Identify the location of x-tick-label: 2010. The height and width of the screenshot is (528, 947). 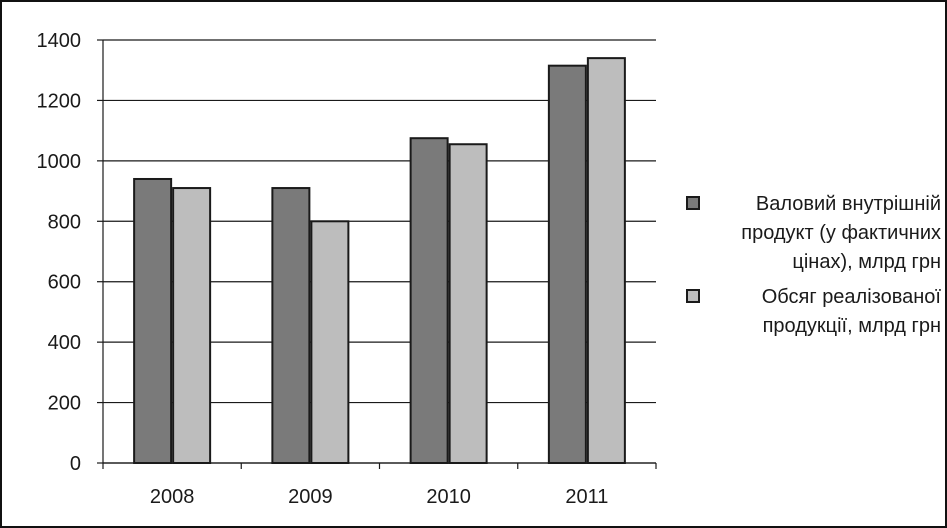
(448, 497).